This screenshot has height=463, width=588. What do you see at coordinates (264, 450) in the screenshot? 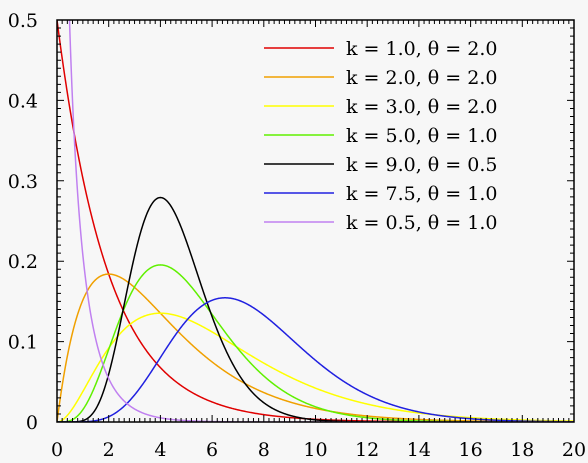
I see `x-tick-label: 8` at bounding box center [264, 450].